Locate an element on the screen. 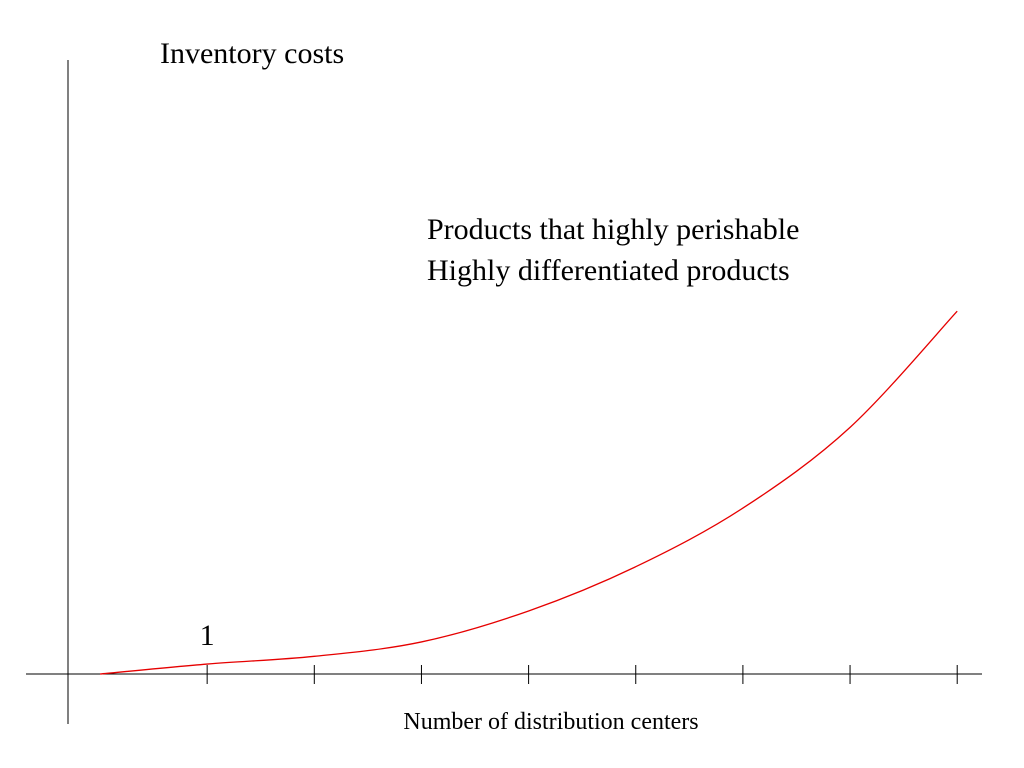 The width and height of the screenshot is (1024, 768). tick-labels: 1 is located at coordinates (207, 635).